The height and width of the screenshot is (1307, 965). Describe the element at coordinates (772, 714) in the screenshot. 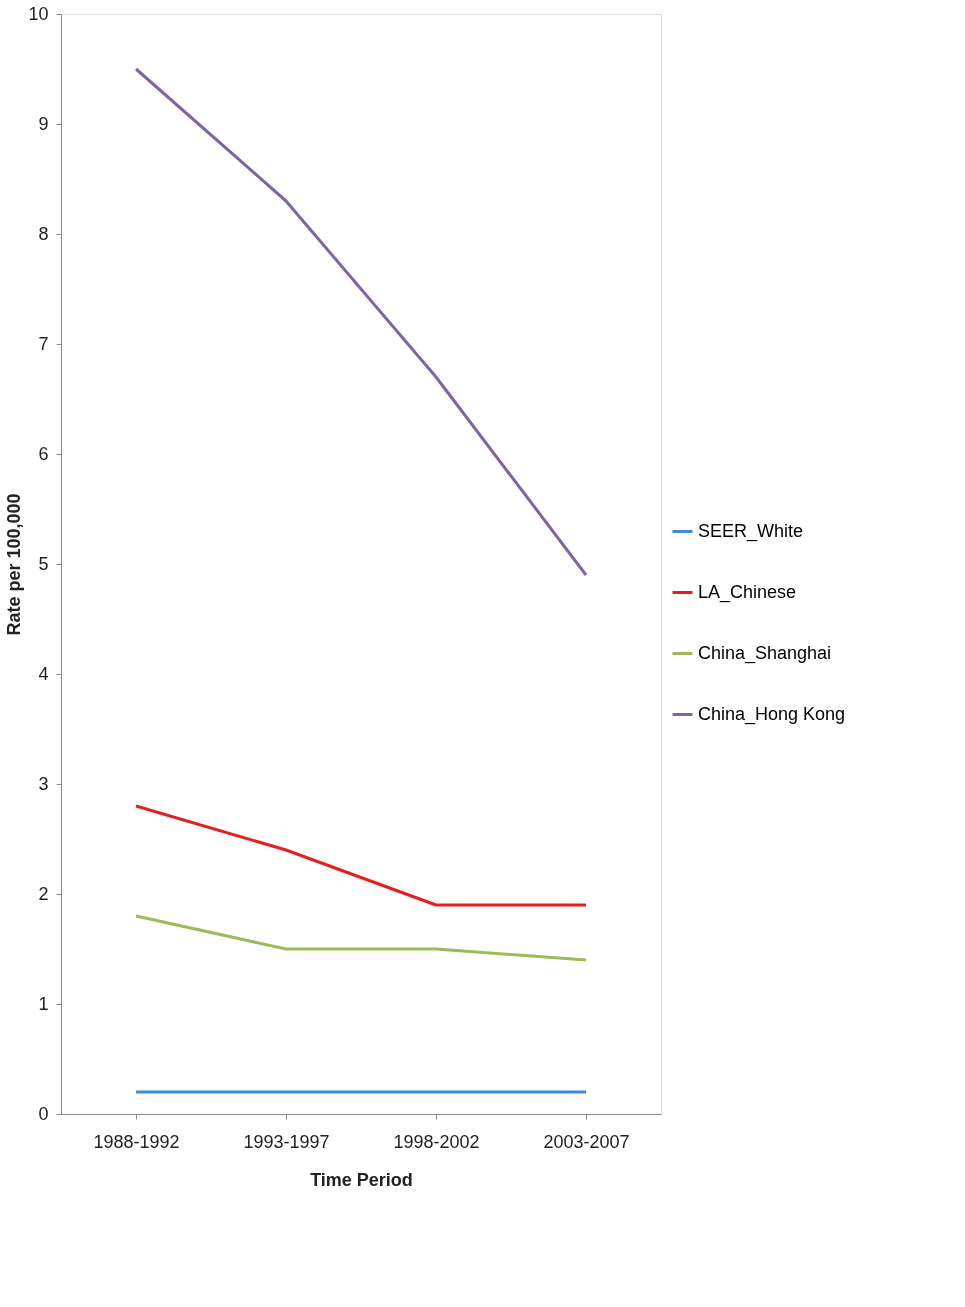

I see `legend-label: China_Hong Kong` at that location.